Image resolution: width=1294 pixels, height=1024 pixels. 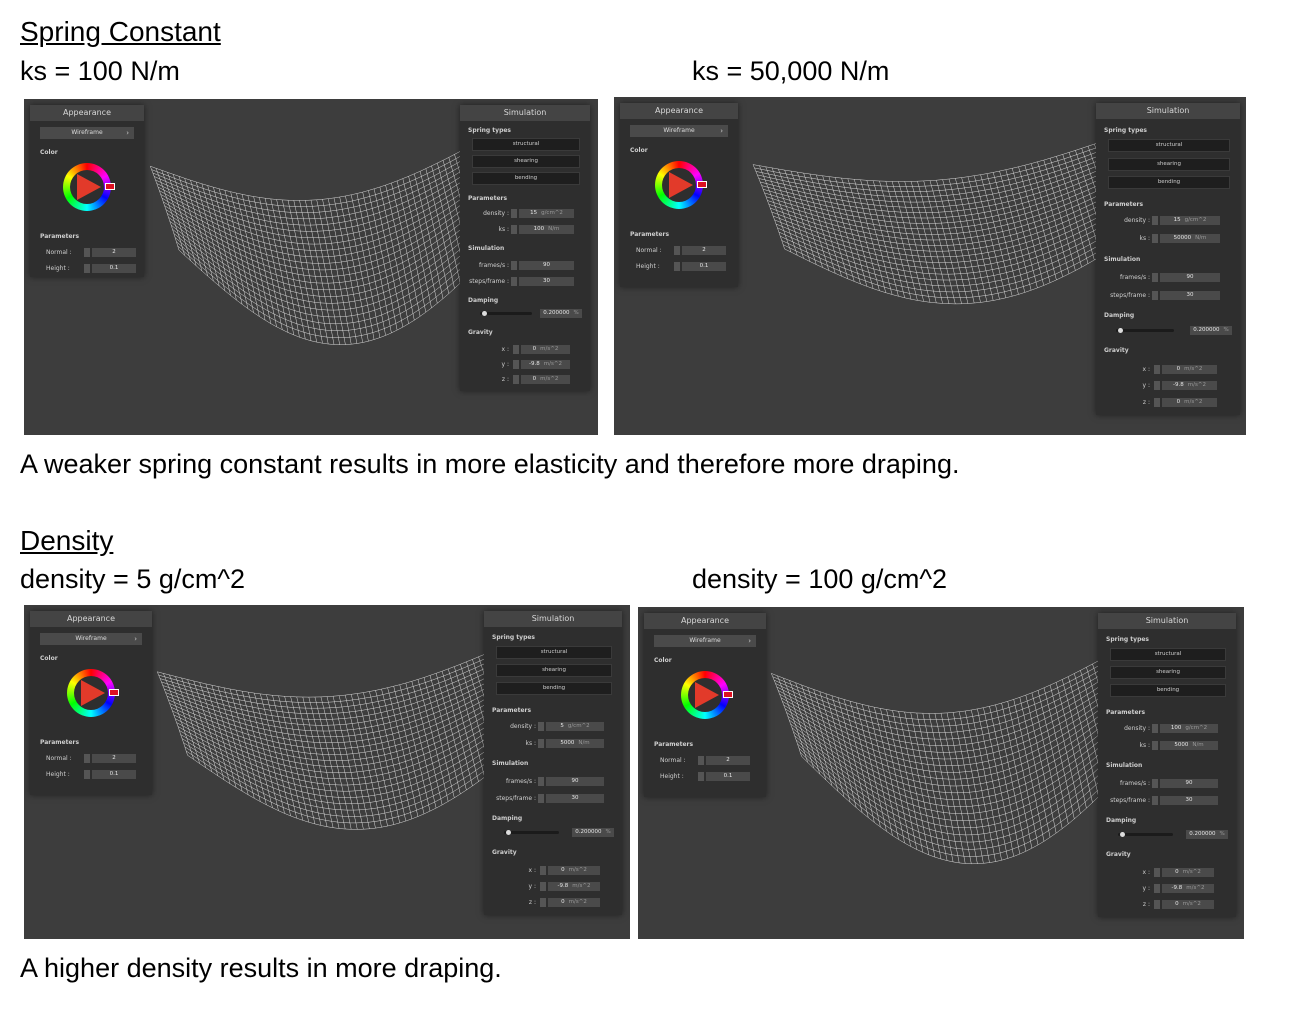 What do you see at coordinates (546, 229) in the screenshot?
I see `ks-field: 100 N/m` at bounding box center [546, 229].